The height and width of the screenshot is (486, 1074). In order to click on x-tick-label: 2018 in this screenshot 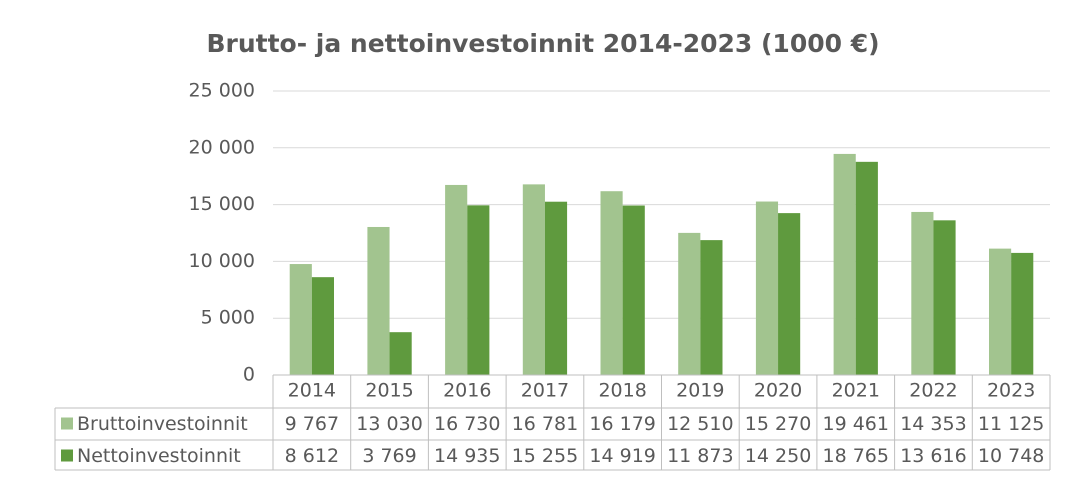, I will do `click(622, 391)`.